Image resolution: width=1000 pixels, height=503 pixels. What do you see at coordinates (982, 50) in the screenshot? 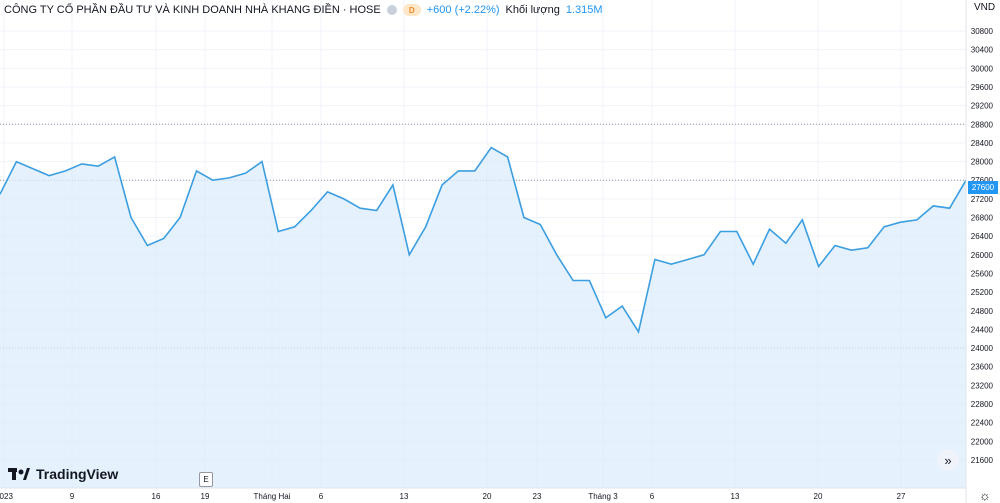
I see `y-tick-label: 30400` at bounding box center [982, 50].